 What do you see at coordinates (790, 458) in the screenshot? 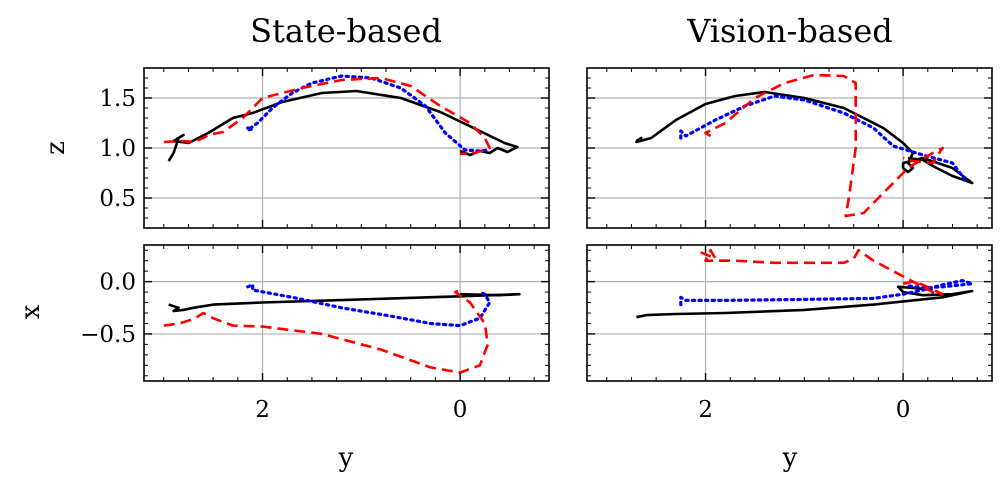
I see `xlabel-vision: y` at bounding box center [790, 458].